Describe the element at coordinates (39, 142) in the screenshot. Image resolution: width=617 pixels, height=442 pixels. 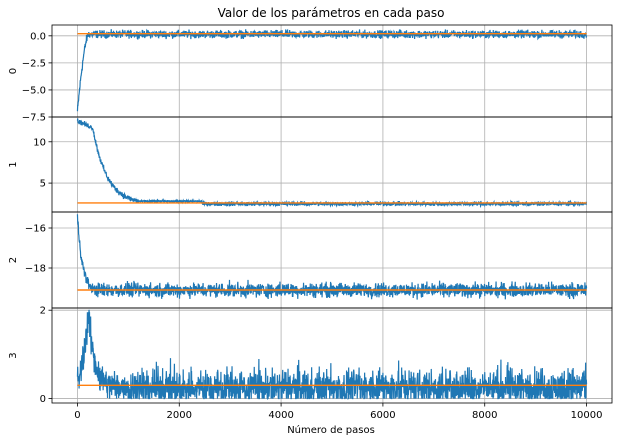
I see `y-tick-label: 10` at that location.